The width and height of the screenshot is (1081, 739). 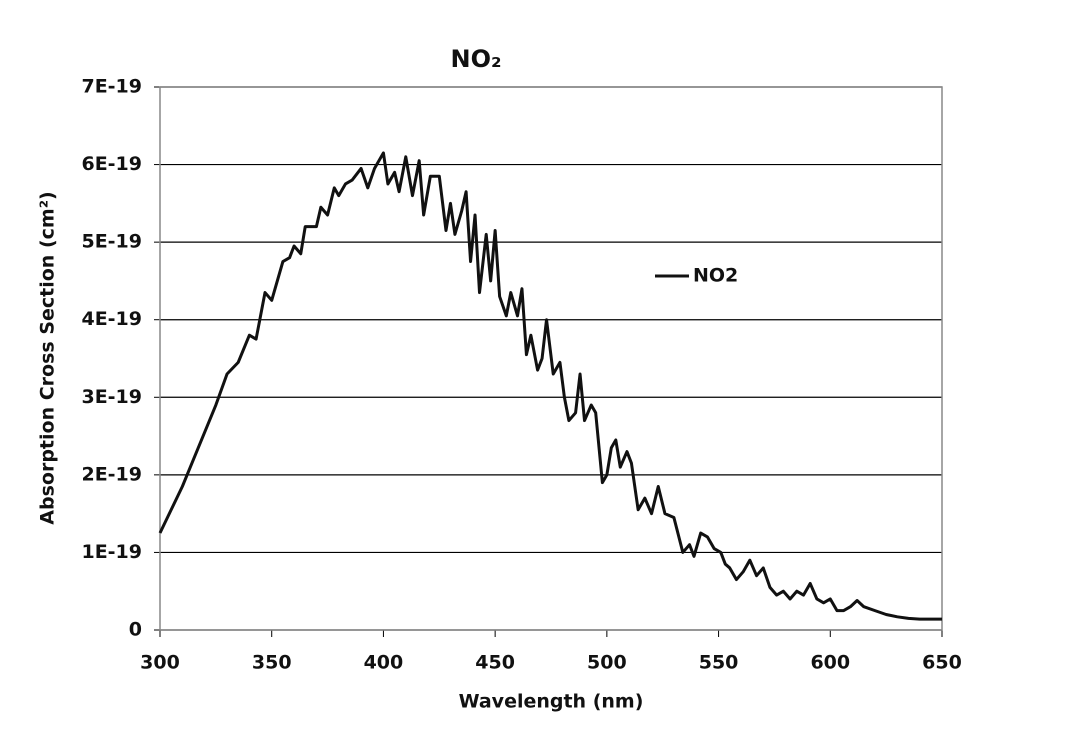 What do you see at coordinates (607, 663) in the screenshot?
I see `x-tick-label: 500` at bounding box center [607, 663].